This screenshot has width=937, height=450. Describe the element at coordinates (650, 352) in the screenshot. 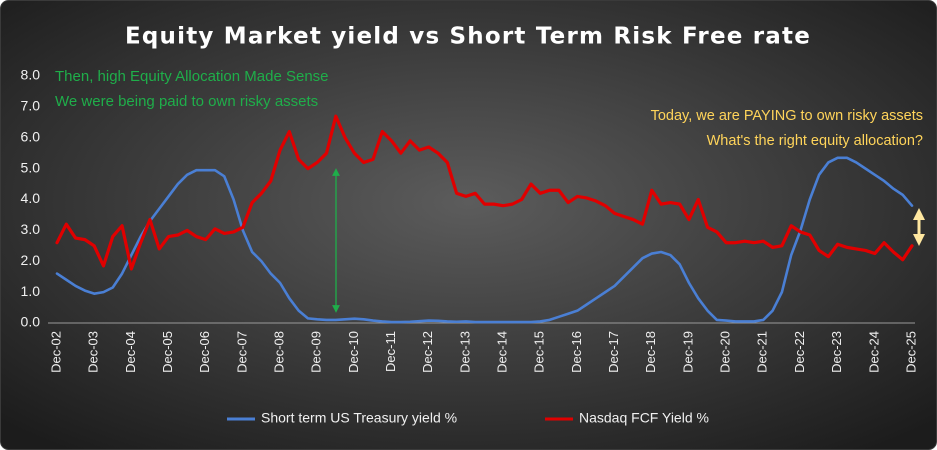

I see `x-tick-label: Dec-18` at that location.